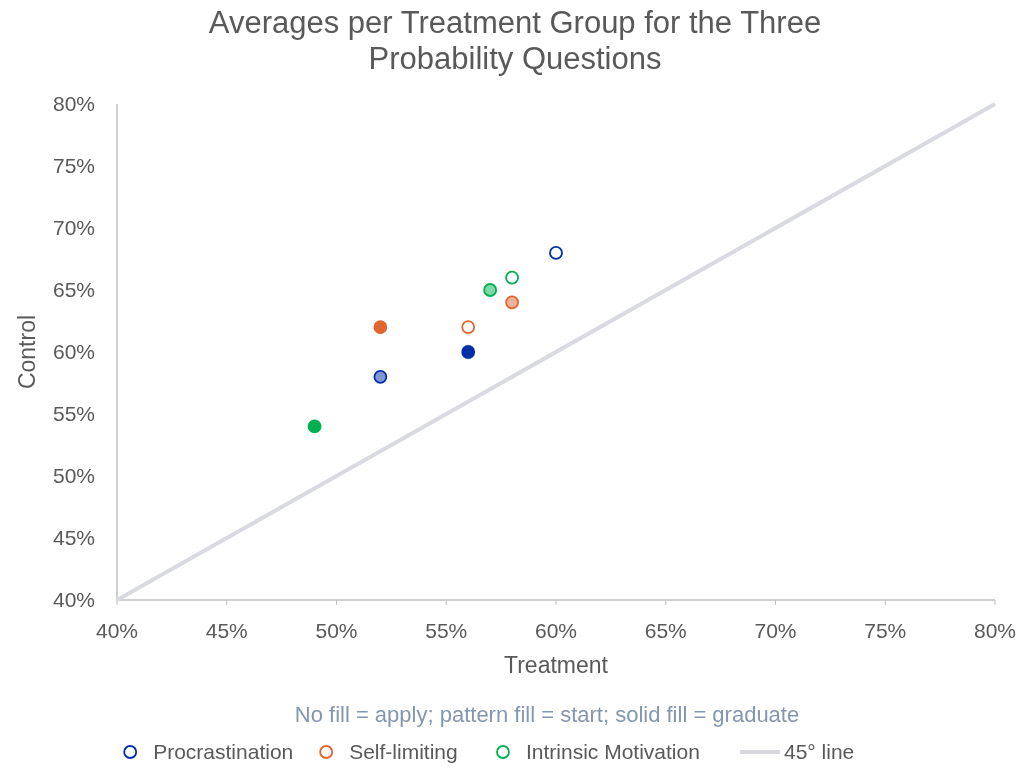 Image resolution: width=1020 pixels, height=769 pixels. Describe the element at coordinates (73, 475) in the screenshot. I see `y-tick-label: 50%` at that location.